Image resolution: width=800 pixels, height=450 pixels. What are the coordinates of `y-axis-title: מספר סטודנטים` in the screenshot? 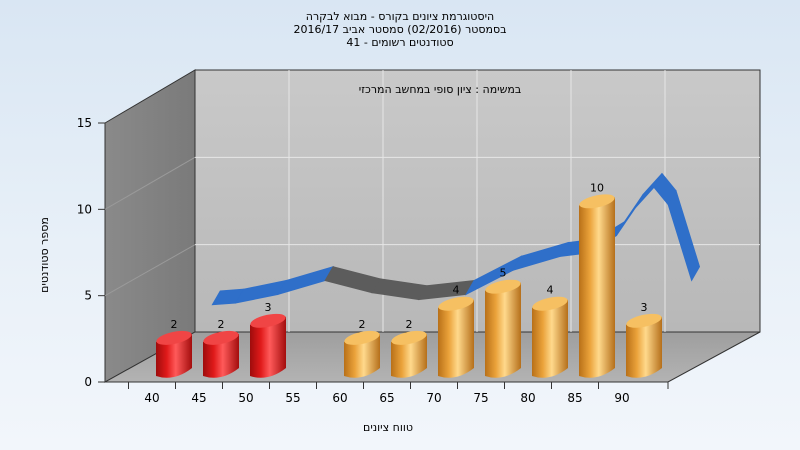 It's located at (44, 255).